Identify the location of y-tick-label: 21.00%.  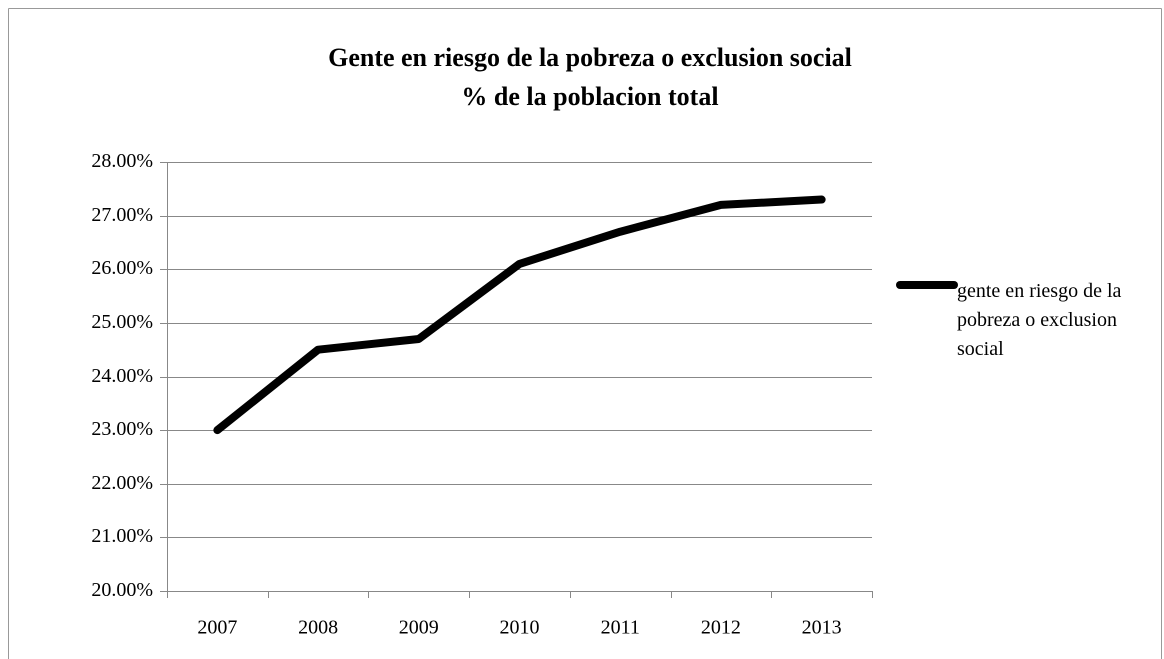
(122, 536).